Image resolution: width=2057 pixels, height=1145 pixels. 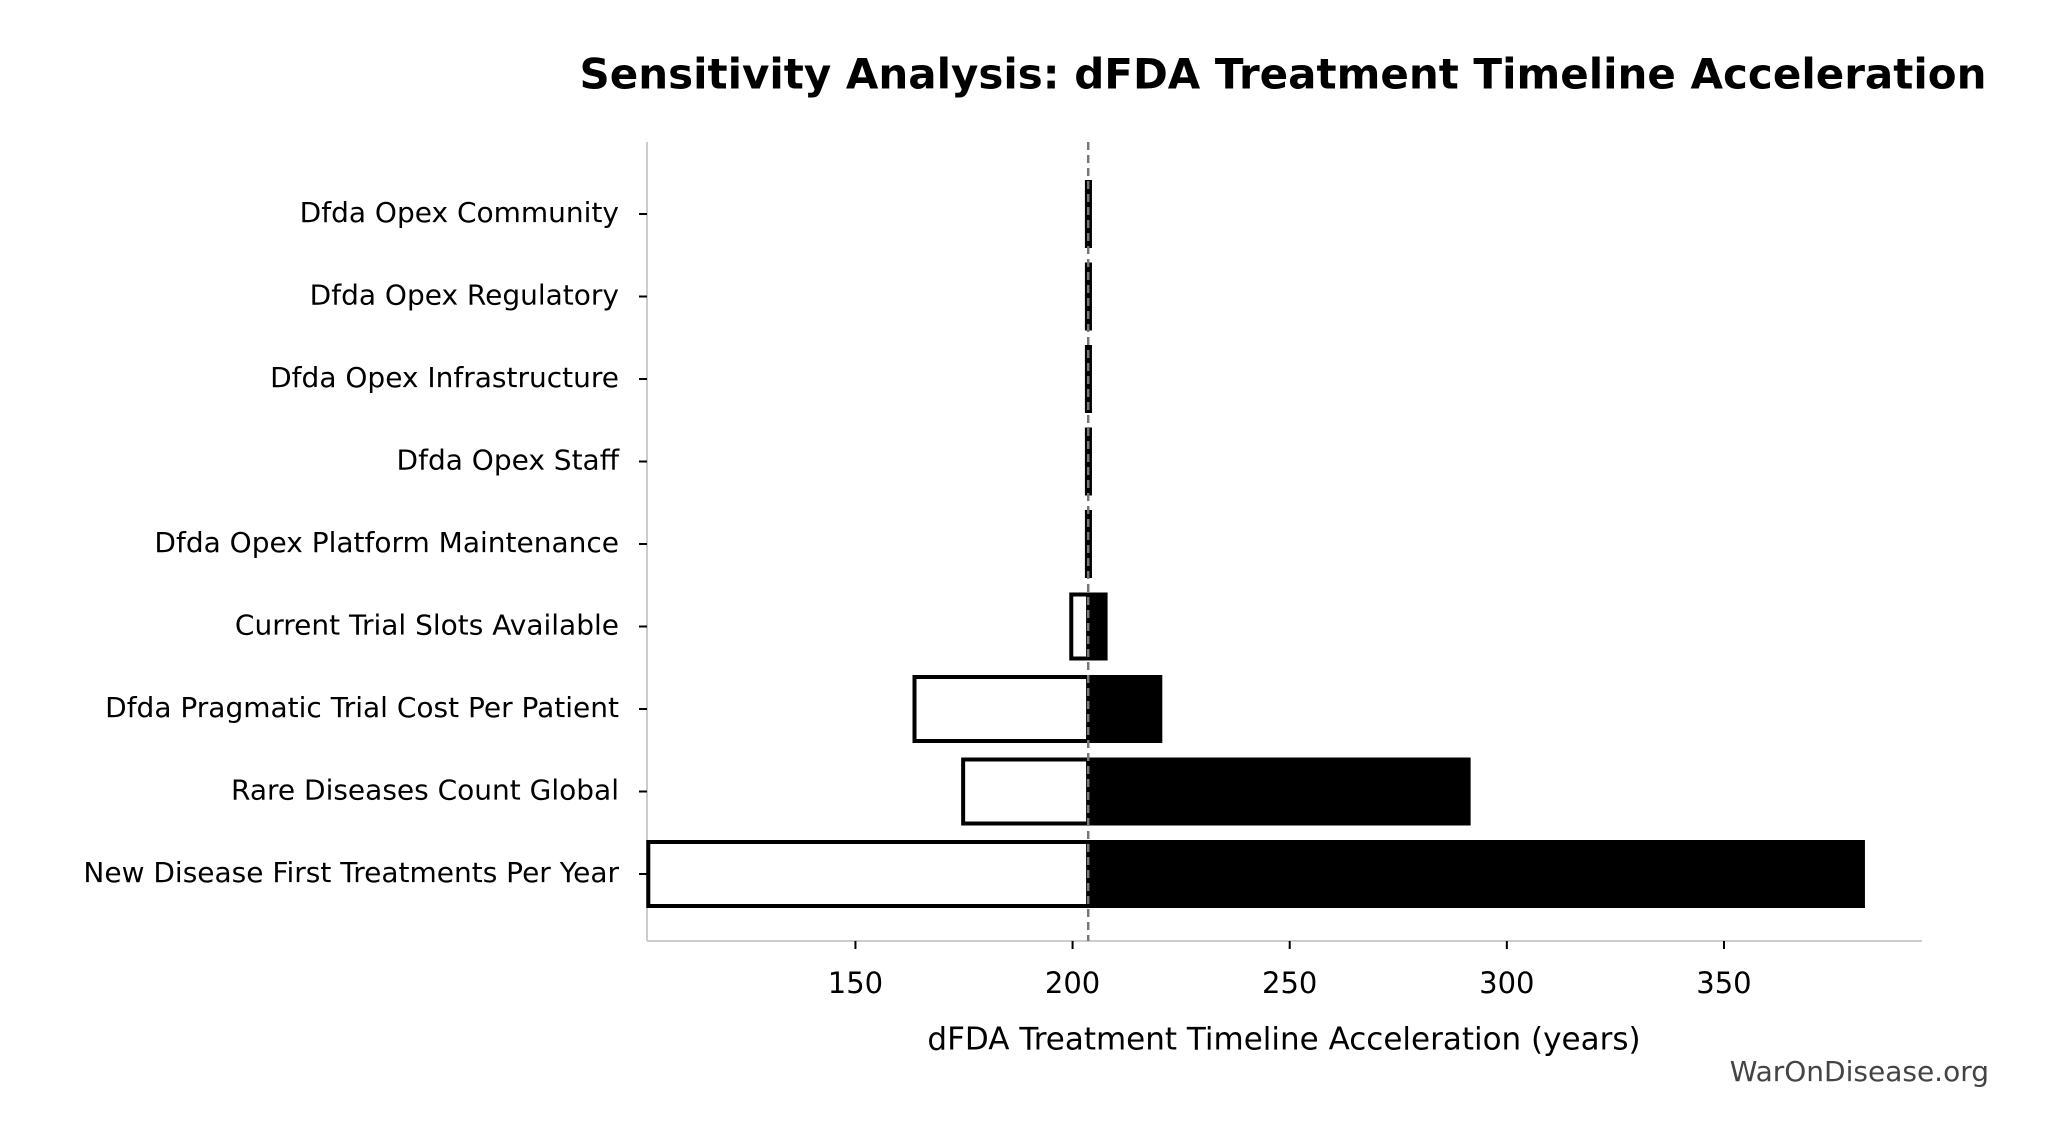 I want to click on y-tick-label: Dfda Pragmatic Trial Cost Per Patient, so click(x=362, y=707).